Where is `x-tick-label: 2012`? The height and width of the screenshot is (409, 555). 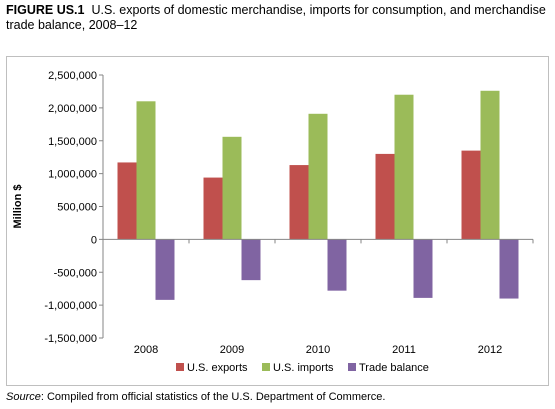
x-tick-label: 2012 is located at coordinates (490, 350).